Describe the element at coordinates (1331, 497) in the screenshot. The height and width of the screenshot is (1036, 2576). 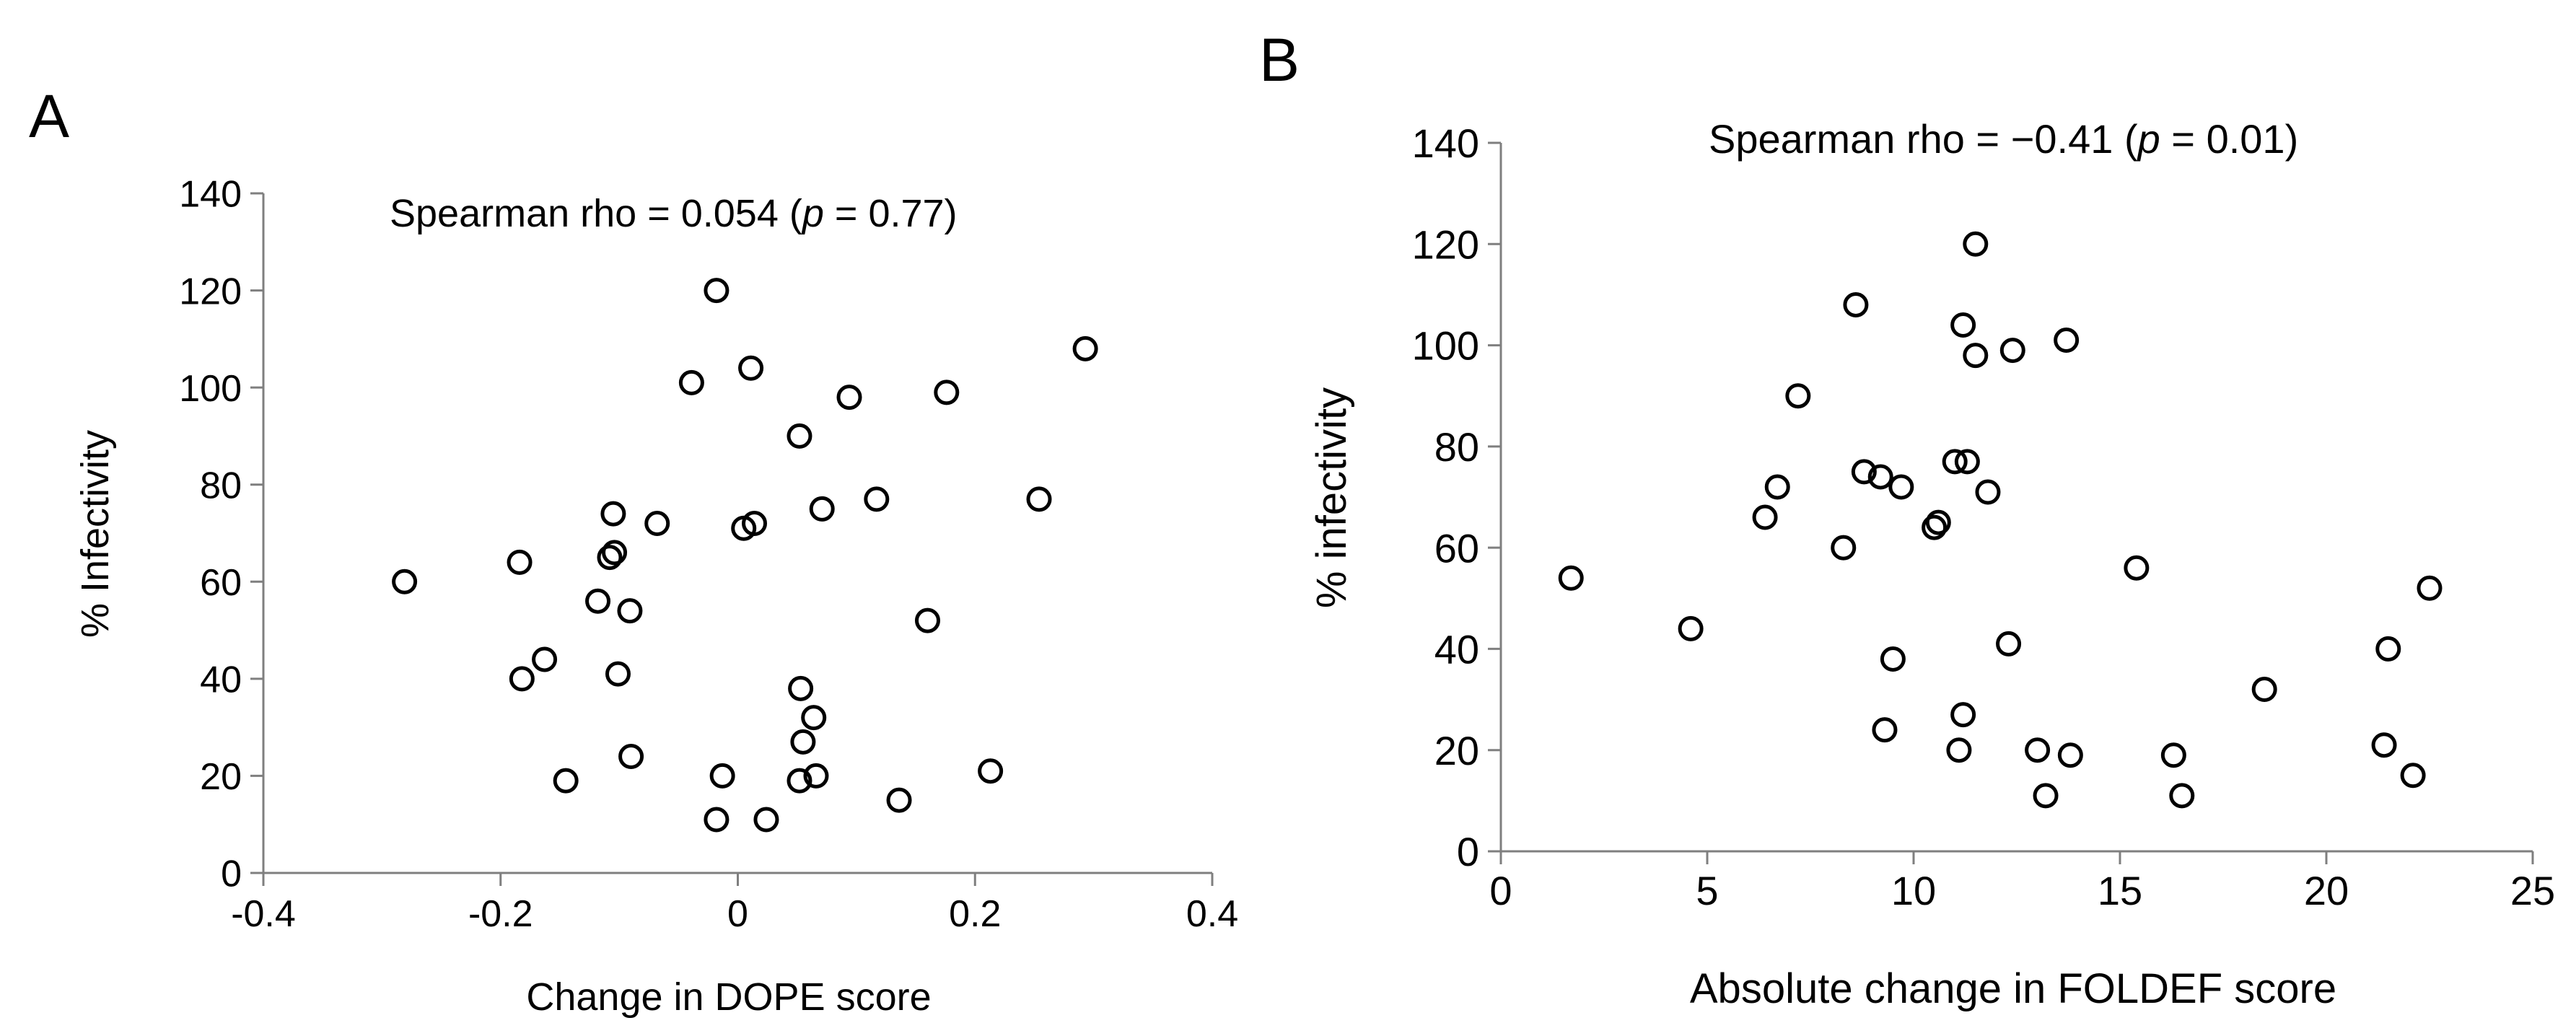
I see `y-axis-label: % infectivity` at that location.